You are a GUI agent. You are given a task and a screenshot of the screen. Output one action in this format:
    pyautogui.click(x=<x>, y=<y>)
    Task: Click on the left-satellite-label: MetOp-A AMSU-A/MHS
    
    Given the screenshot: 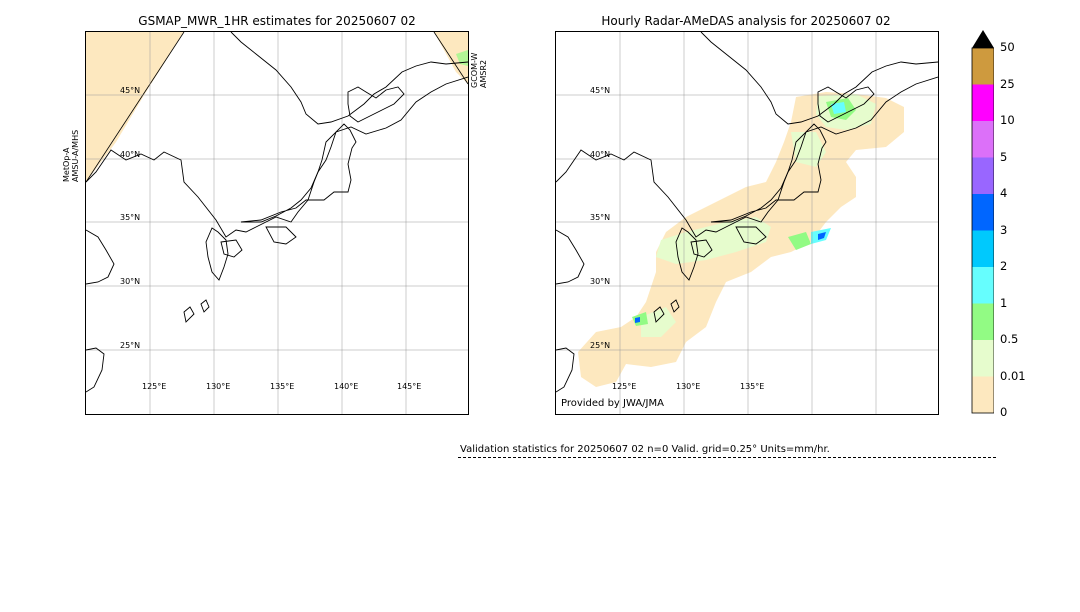 What is the action you would take?
    pyautogui.click(x=71, y=156)
    